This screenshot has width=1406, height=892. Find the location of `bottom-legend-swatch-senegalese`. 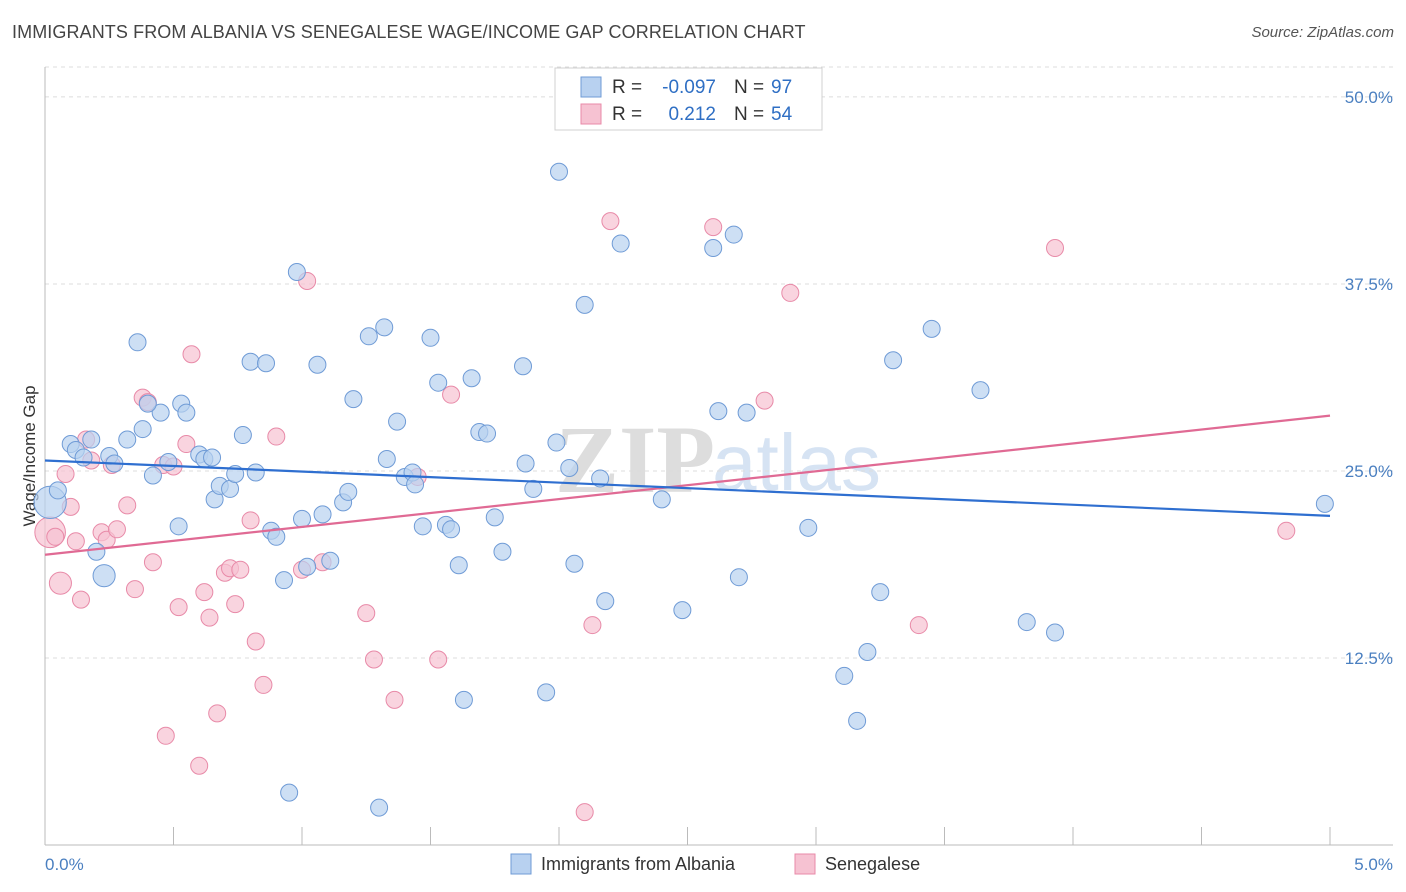

bottom-legend-swatch-senegalese is located at coordinates (805, 864).